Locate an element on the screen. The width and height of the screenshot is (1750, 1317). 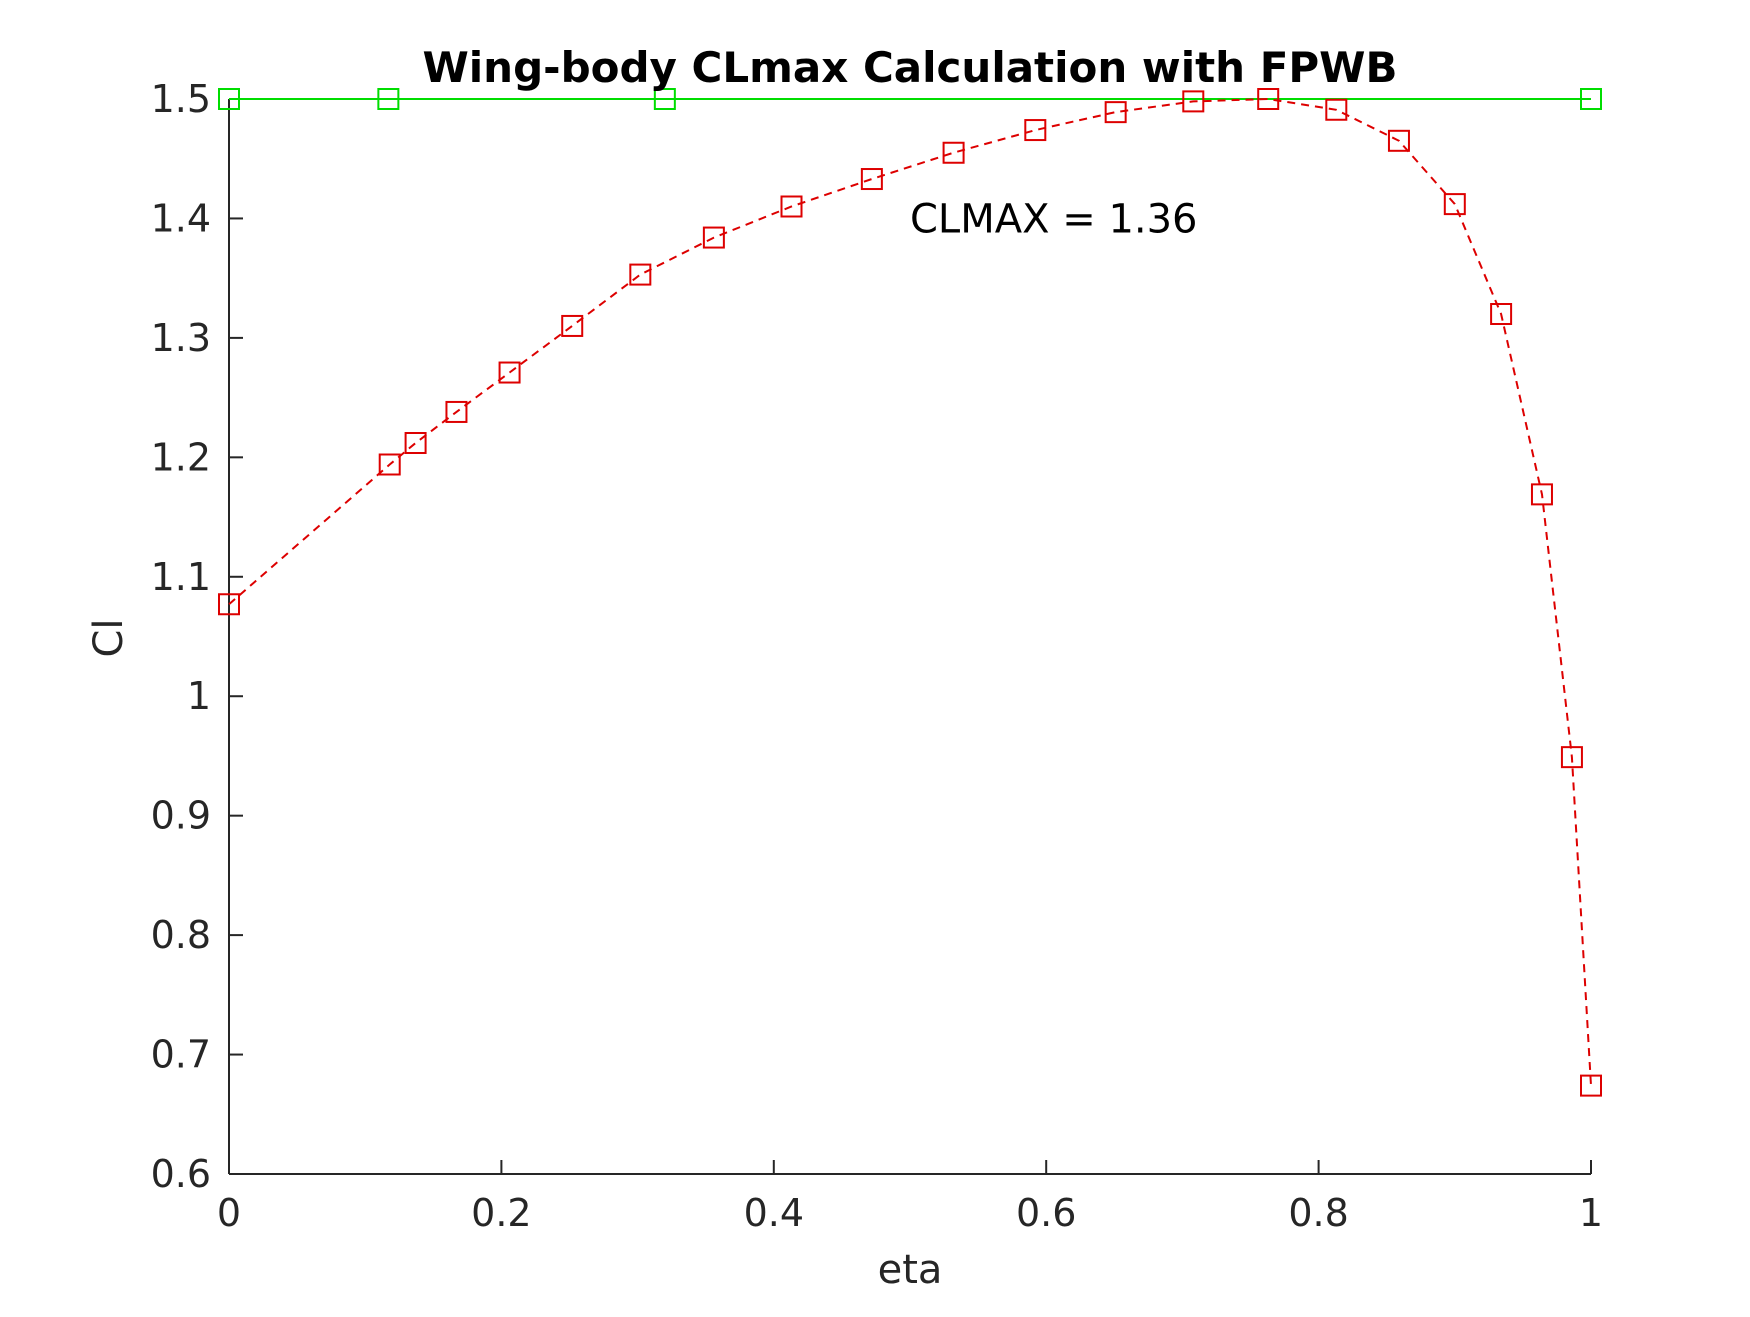
y-tick-label: 1.3 is located at coordinates (181, 338).